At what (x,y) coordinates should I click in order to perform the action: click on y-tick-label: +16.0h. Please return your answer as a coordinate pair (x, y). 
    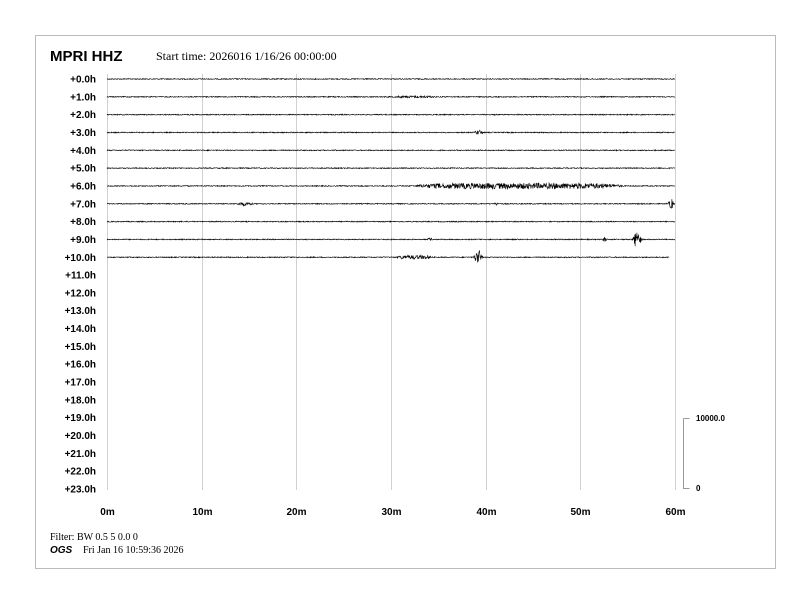
    Looking at the image, I should click on (80, 365).